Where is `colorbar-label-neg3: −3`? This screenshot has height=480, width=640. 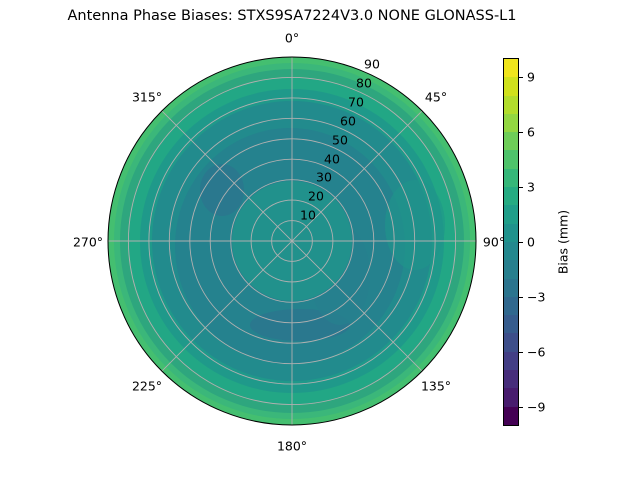 colorbar-label-neg3: −3 is located at coordinates (536, 297).